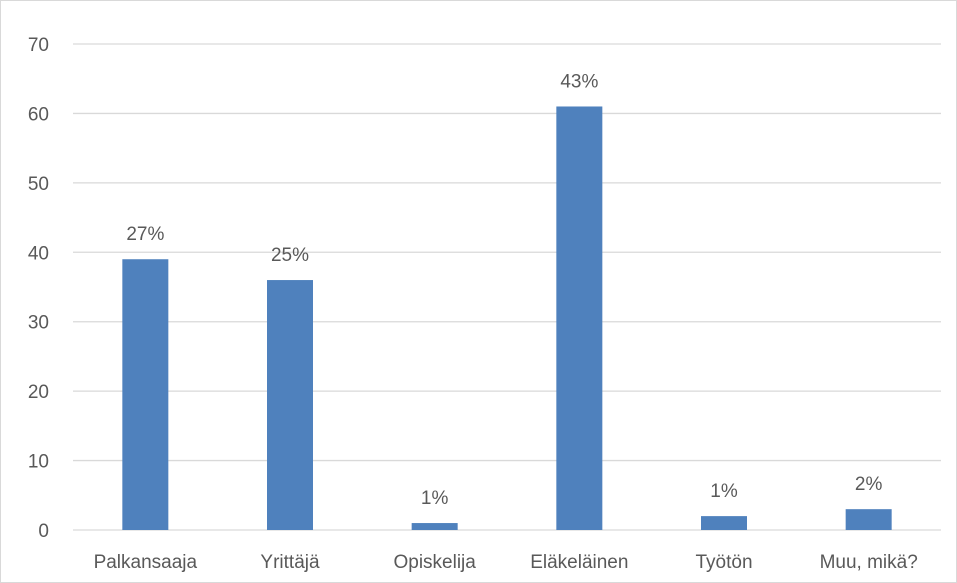 The image size is (957, 583). What do you see at coordinates (38, 462) in the screenshot?
I see `y-tick-label: 10` at bounding box center [38, 462].